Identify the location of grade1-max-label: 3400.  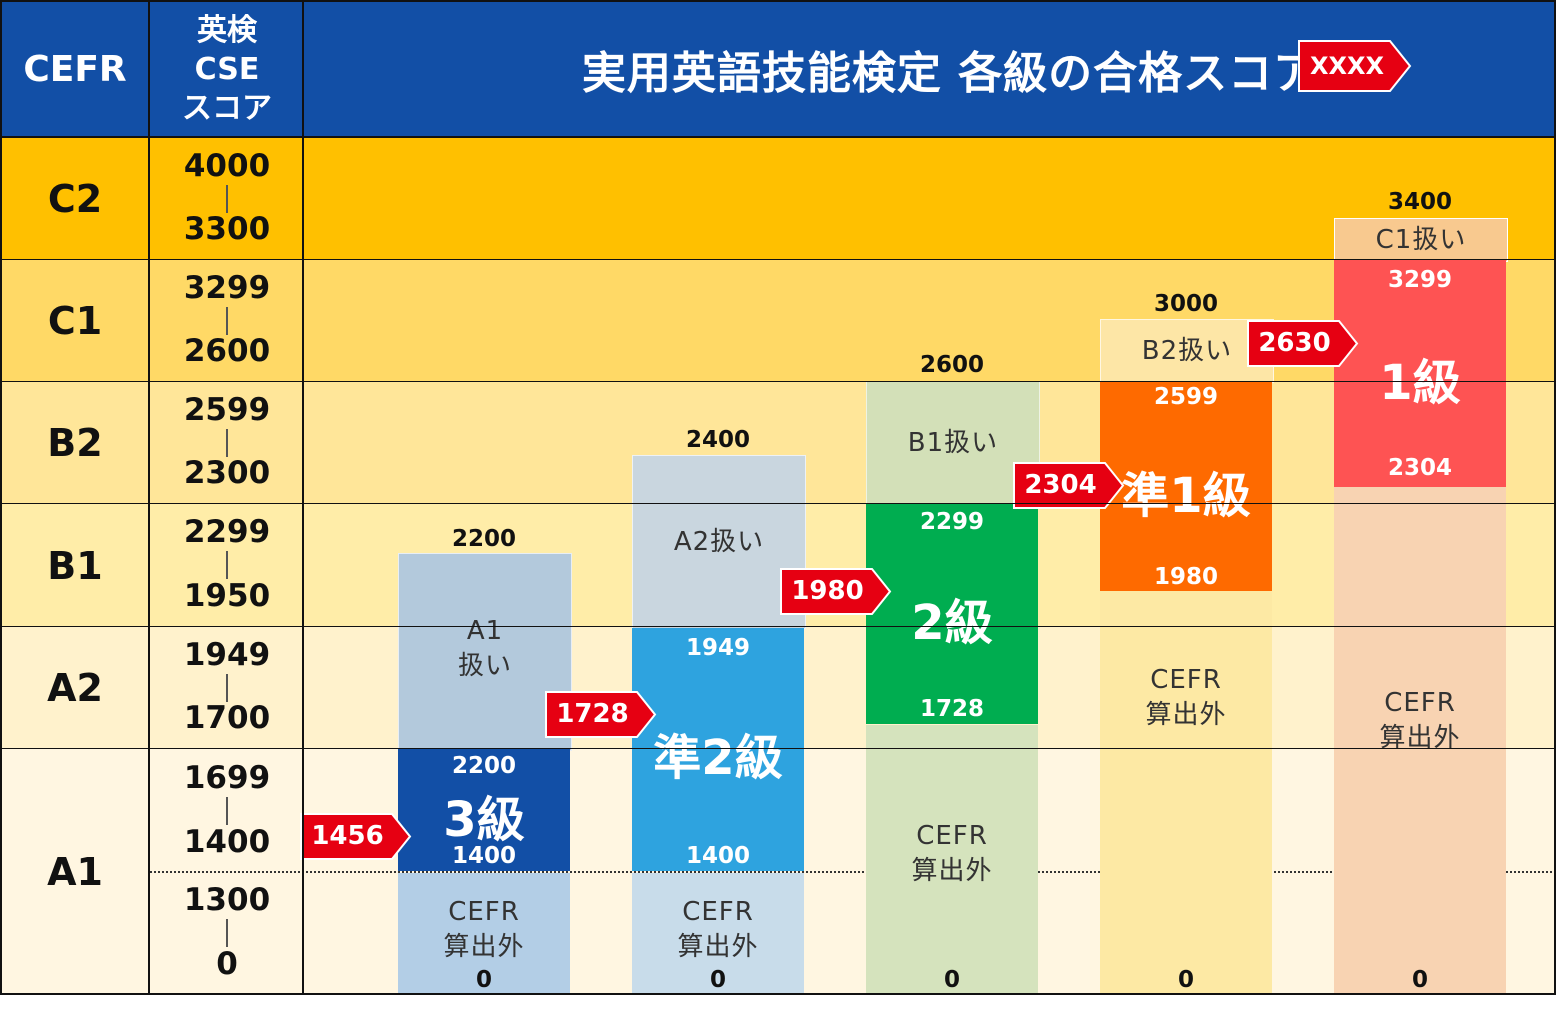
(1419, 202).